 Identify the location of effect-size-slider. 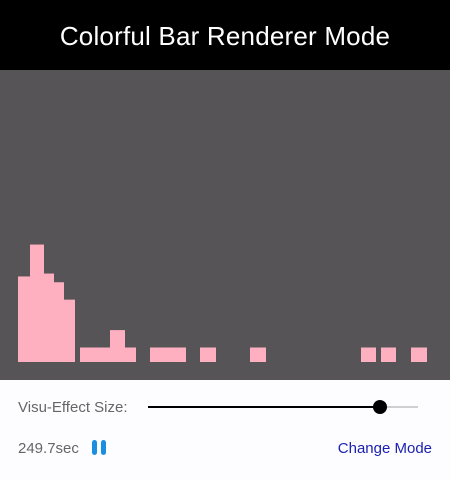
(283, 407).